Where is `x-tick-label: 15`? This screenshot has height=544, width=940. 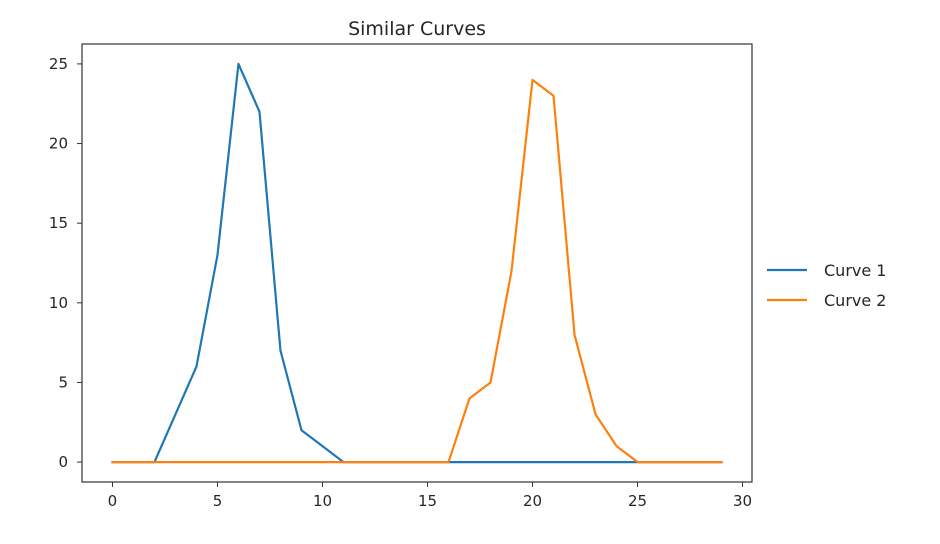 x-tick-label: 15 is located at coordinates (427, 501).